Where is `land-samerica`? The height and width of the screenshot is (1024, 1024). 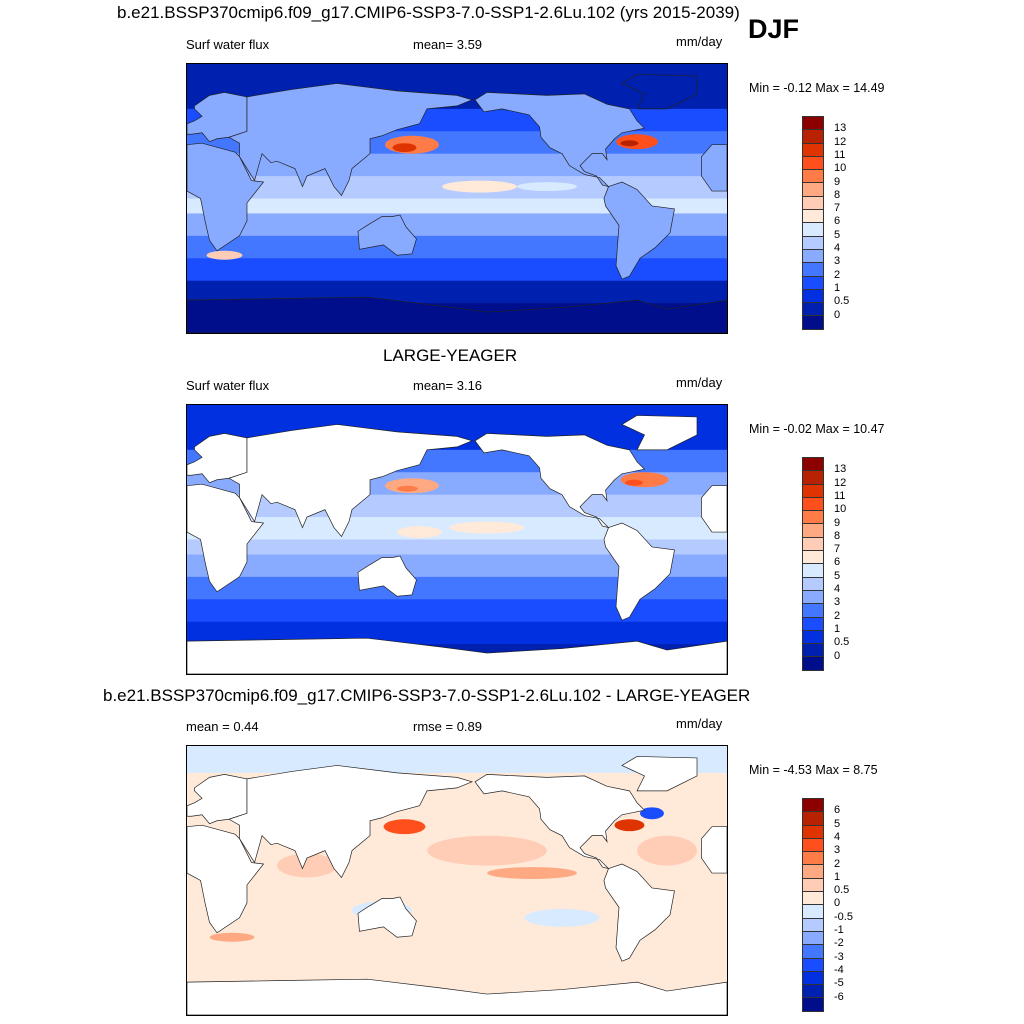
land-samerica is located at coordinates (639, 571).